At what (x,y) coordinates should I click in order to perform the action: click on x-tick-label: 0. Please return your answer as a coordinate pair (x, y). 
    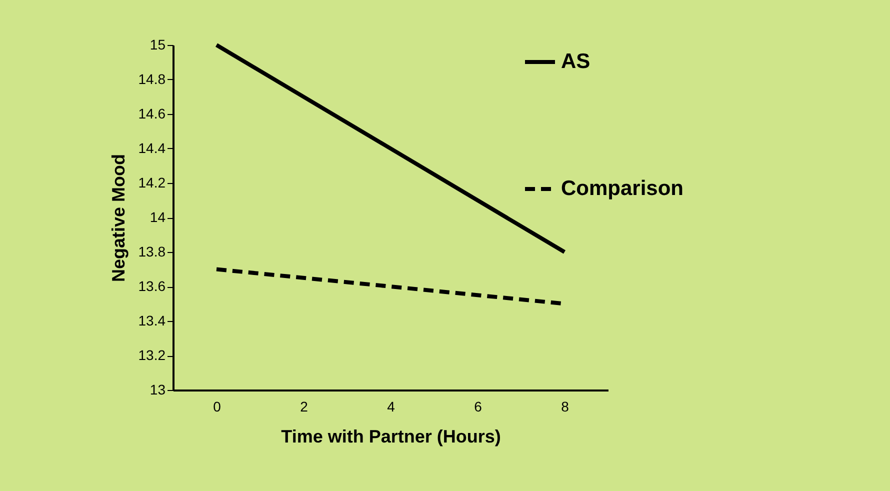
    Looking at the image, I should click on (217, 406).